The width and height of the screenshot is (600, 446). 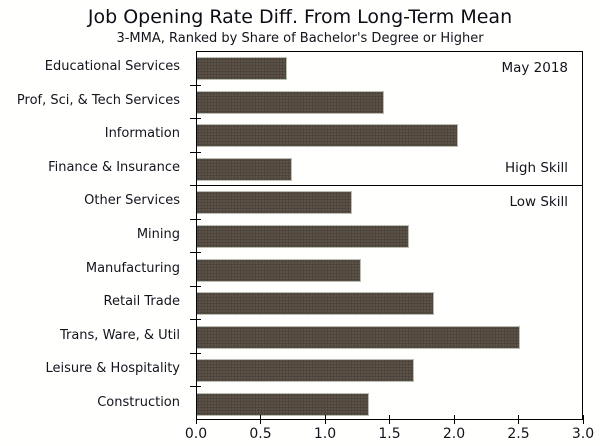 What do you see at coordinates (325, 434) in the screenshot?
I see `x-axis-tick-label: 1.0` at bounding box center [325, 434].